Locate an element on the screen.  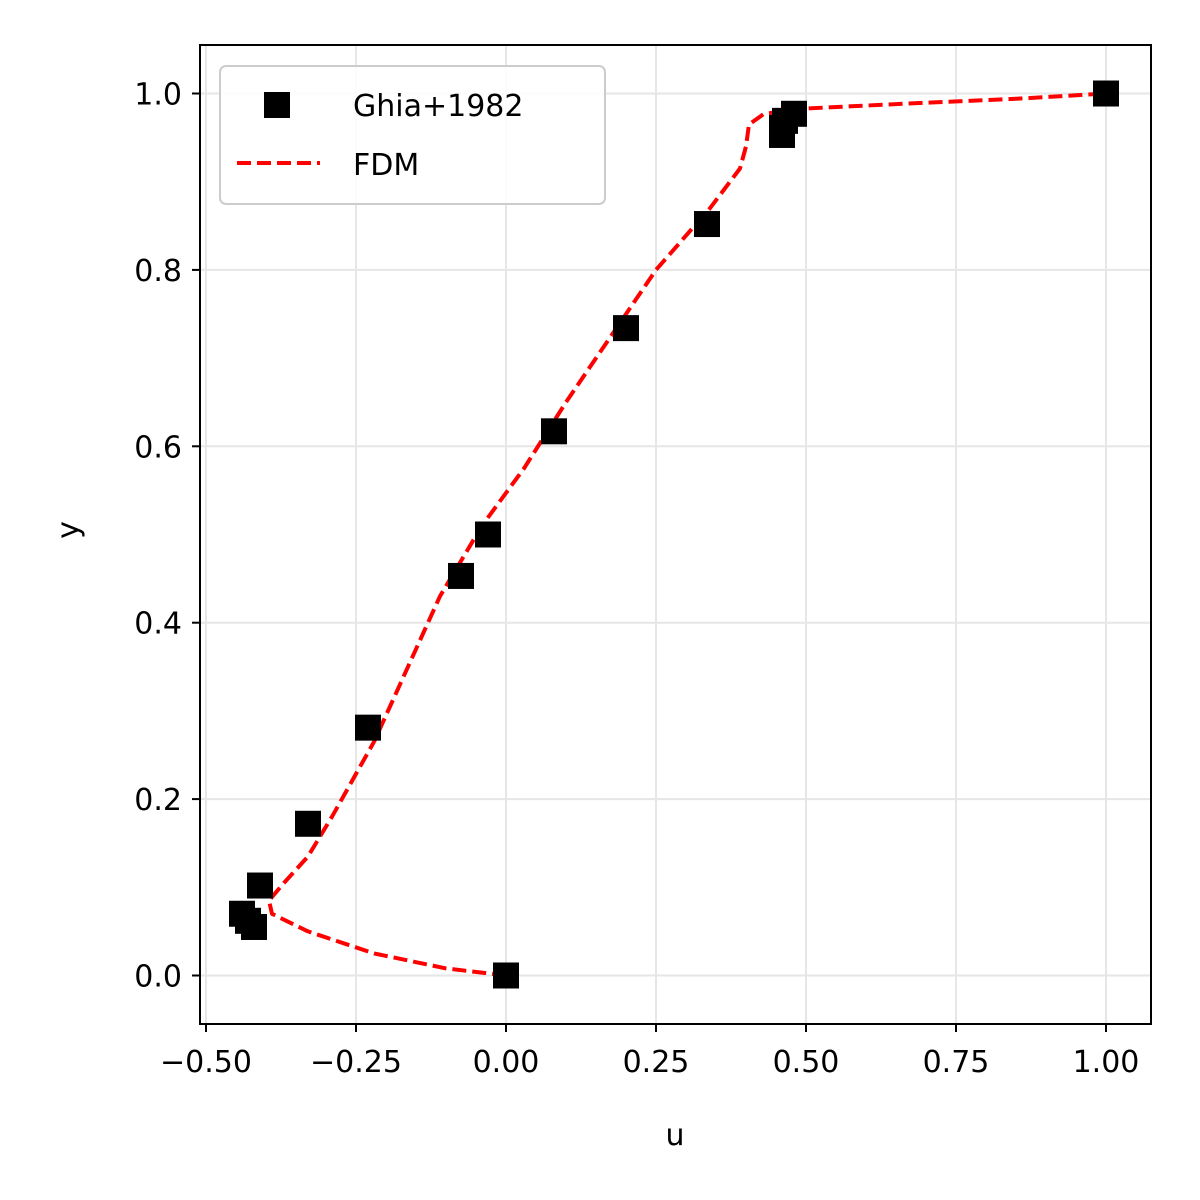
y-tick-label: 0.8 is located at coordinates (158, 271).